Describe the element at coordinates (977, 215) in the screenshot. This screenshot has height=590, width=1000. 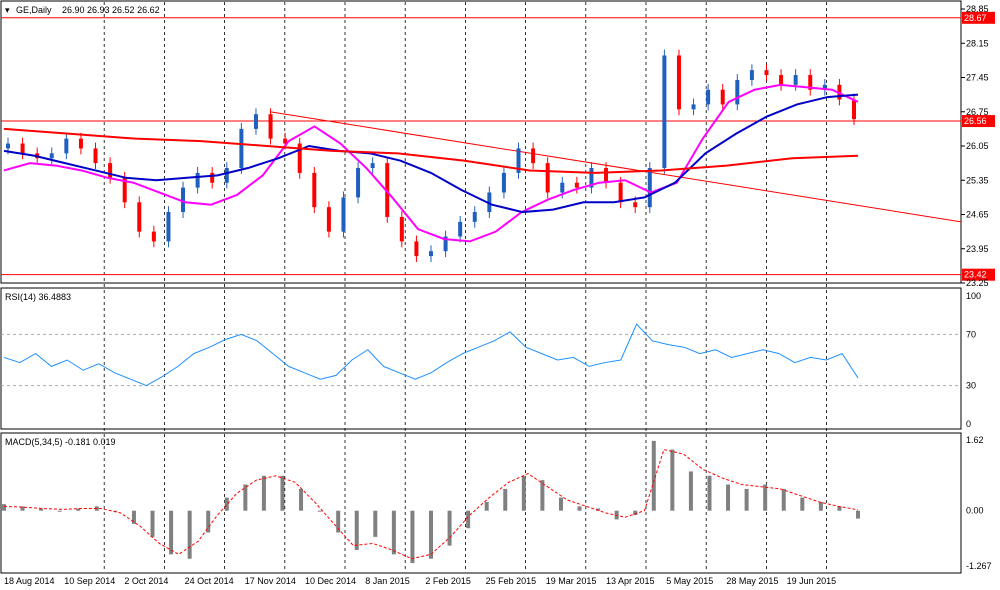
I see `y-tick-label: 24.65` at that location.